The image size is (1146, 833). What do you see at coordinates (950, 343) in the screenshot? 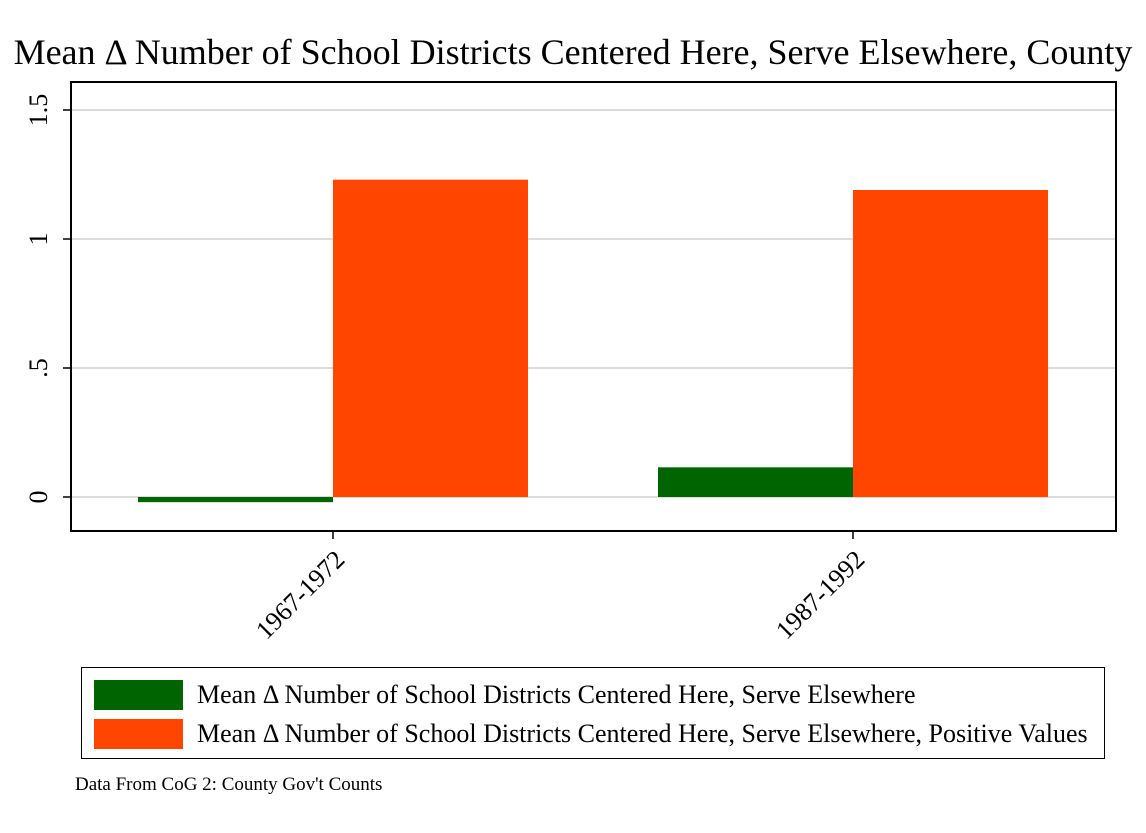
I see `bar-series-2-1987-1992` at bounding box center [950, 343].